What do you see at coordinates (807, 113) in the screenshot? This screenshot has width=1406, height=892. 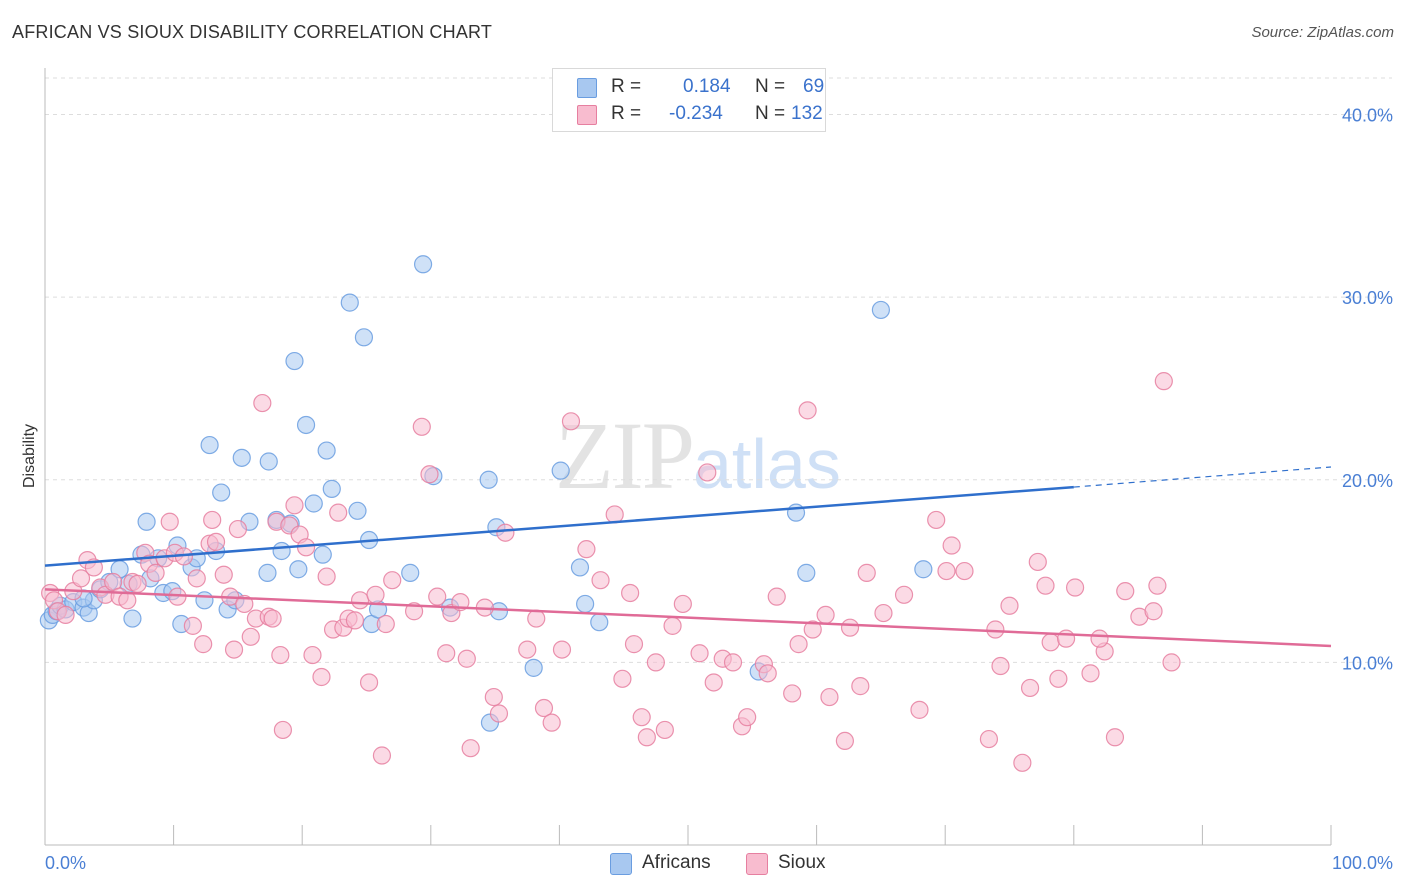 I see `legend-n-value: 132` at bounding box center [807, 113].